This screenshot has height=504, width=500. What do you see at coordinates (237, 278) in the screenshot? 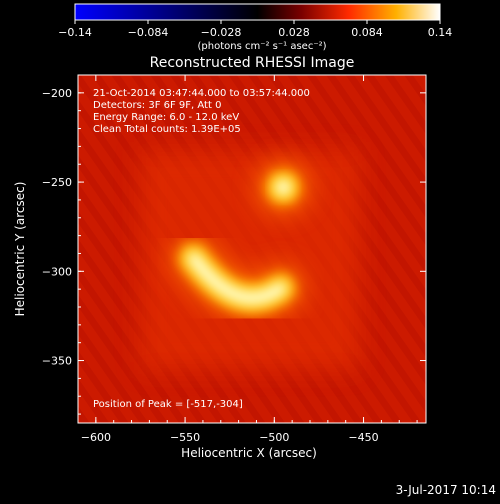
I see `source-2-core` at bounding box center [237, 278].